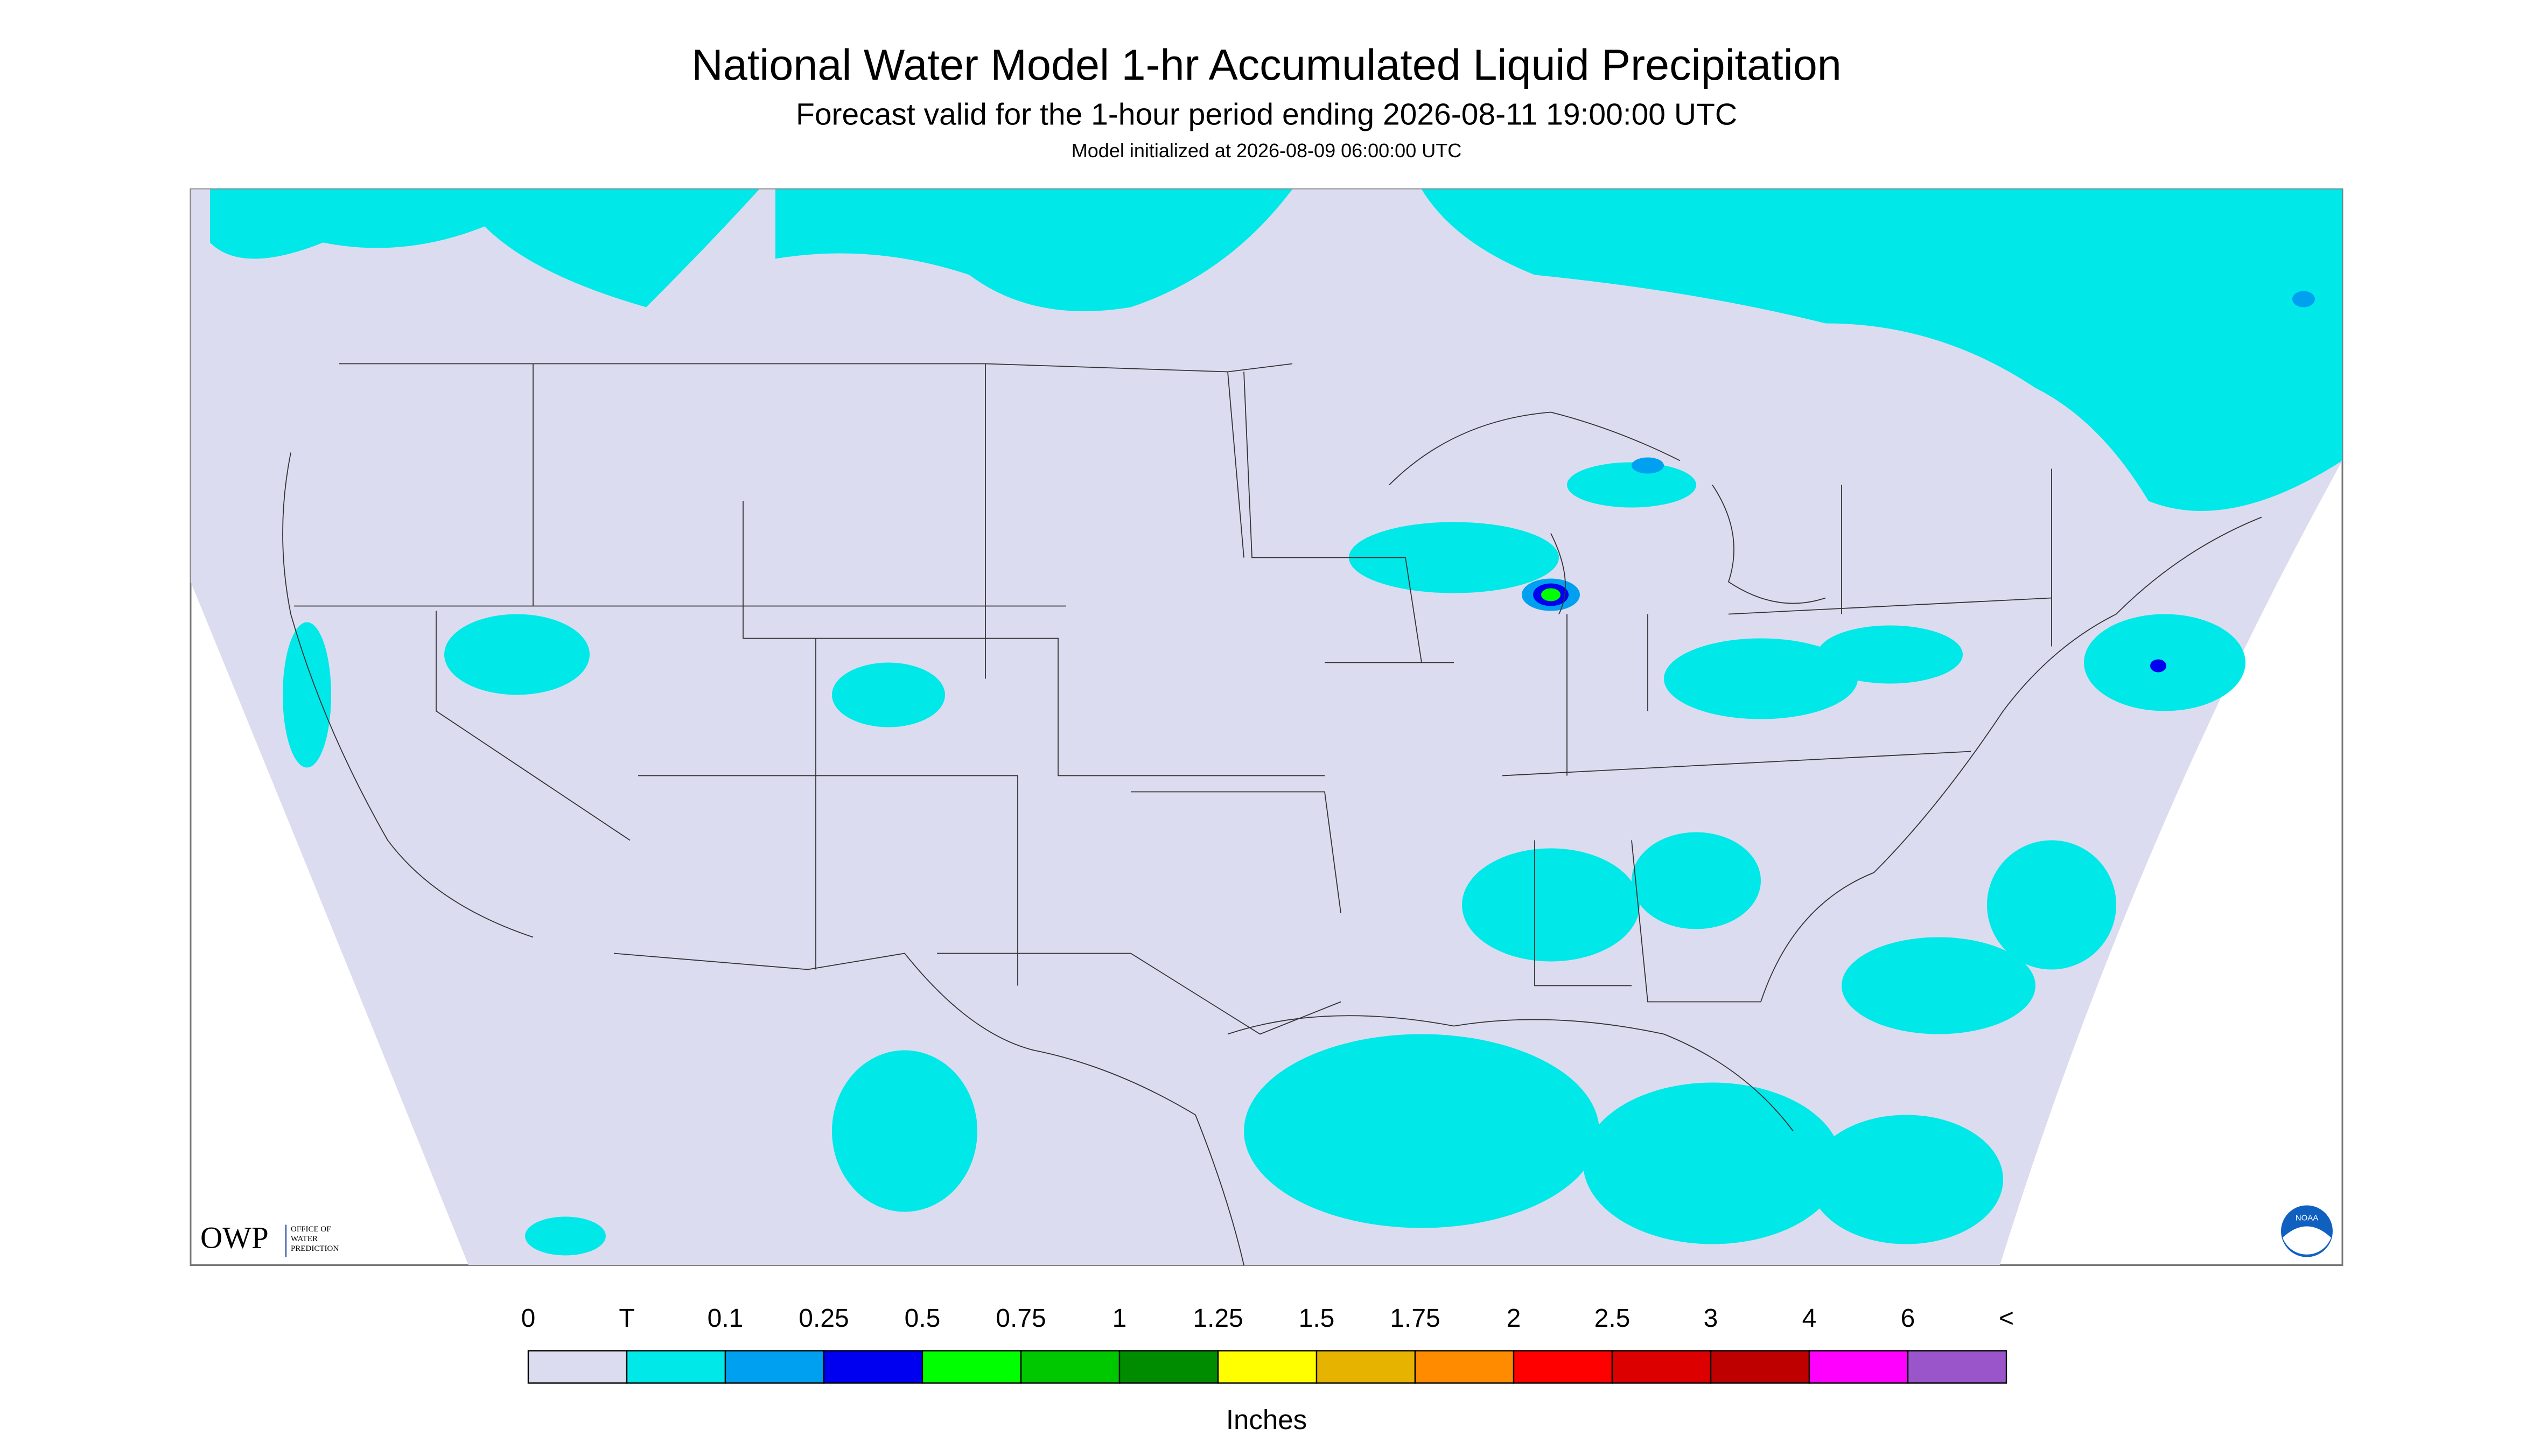 Image resolution: width=2533 pixels, height=1456 pixels. What do you see at coordinates (923, 1318) in the screenshot?
I see `legend-label: 0.5` at bounding box center [923, 1318].